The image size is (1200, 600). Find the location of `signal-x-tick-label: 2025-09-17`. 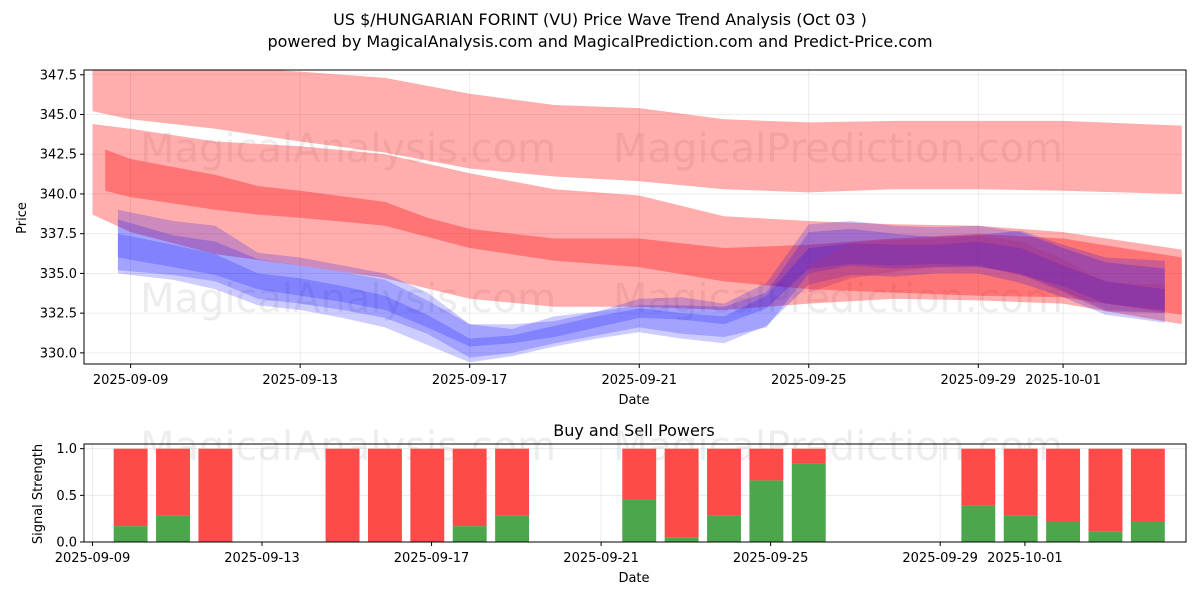

signal-x-tick-label: 2025-09-17 is located at coordinates (432, 558).